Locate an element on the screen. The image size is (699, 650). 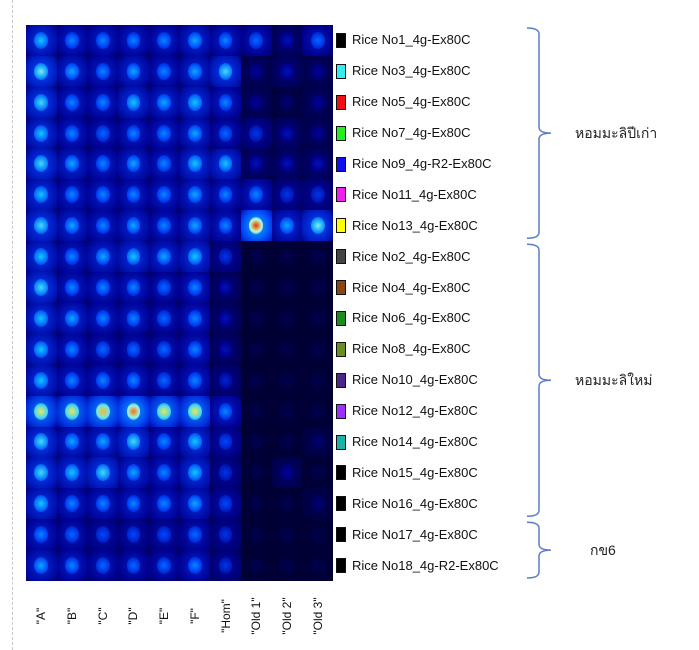
group-label: หอมมะลิใหม่ is located at coordinates (614, 380).